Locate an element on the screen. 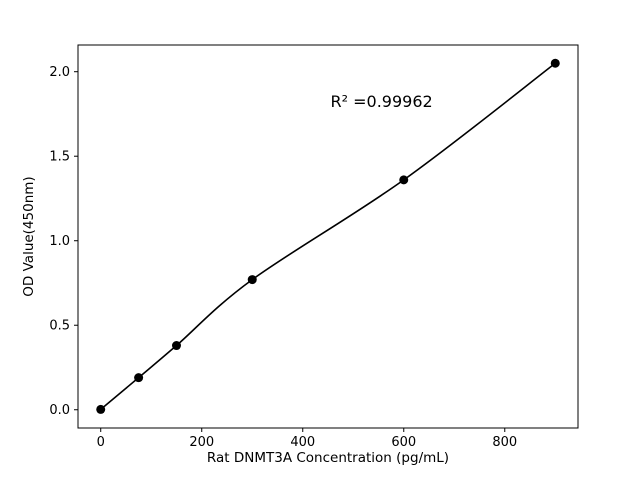 The width and height of the screenshot is (640, 484). y-tick-label: 0.5 is located at coordinates (59, 326).